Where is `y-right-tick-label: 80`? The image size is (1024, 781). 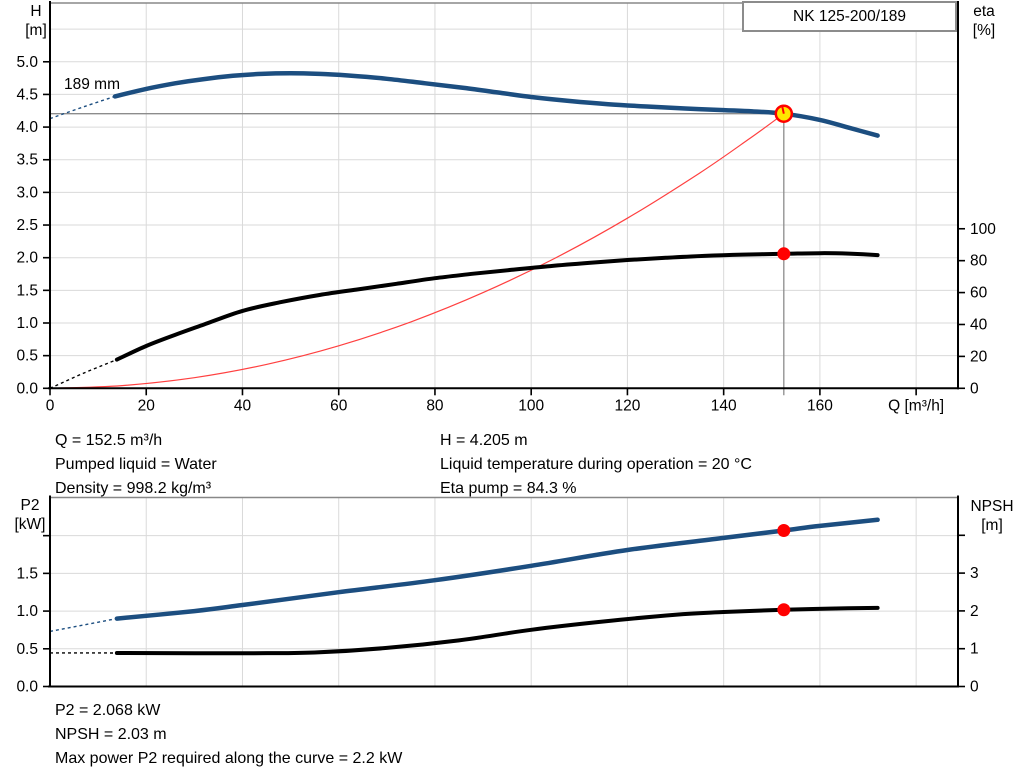 y-right-tick-label: 80 is located at coordinates (979, 261).